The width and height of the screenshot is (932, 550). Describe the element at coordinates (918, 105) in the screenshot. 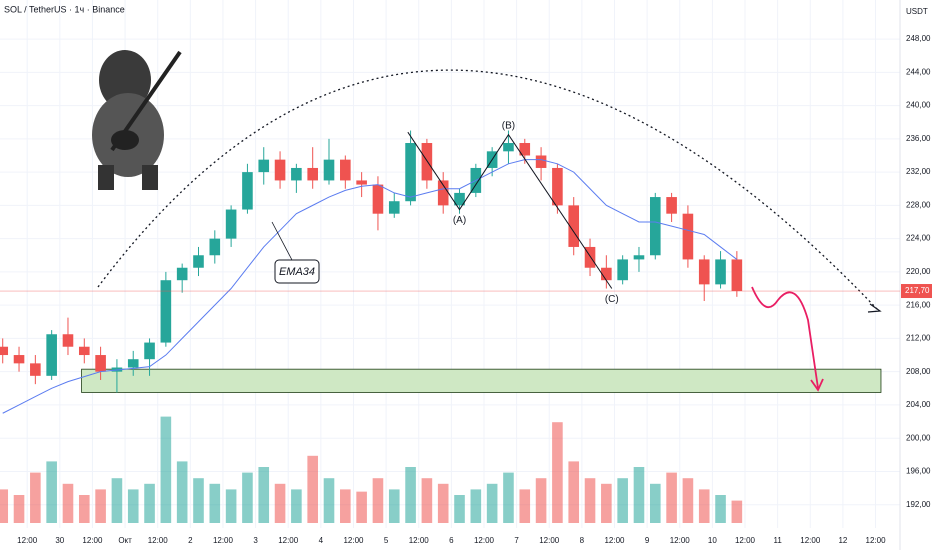

I see `y-tick-label: 240,00` at that location.